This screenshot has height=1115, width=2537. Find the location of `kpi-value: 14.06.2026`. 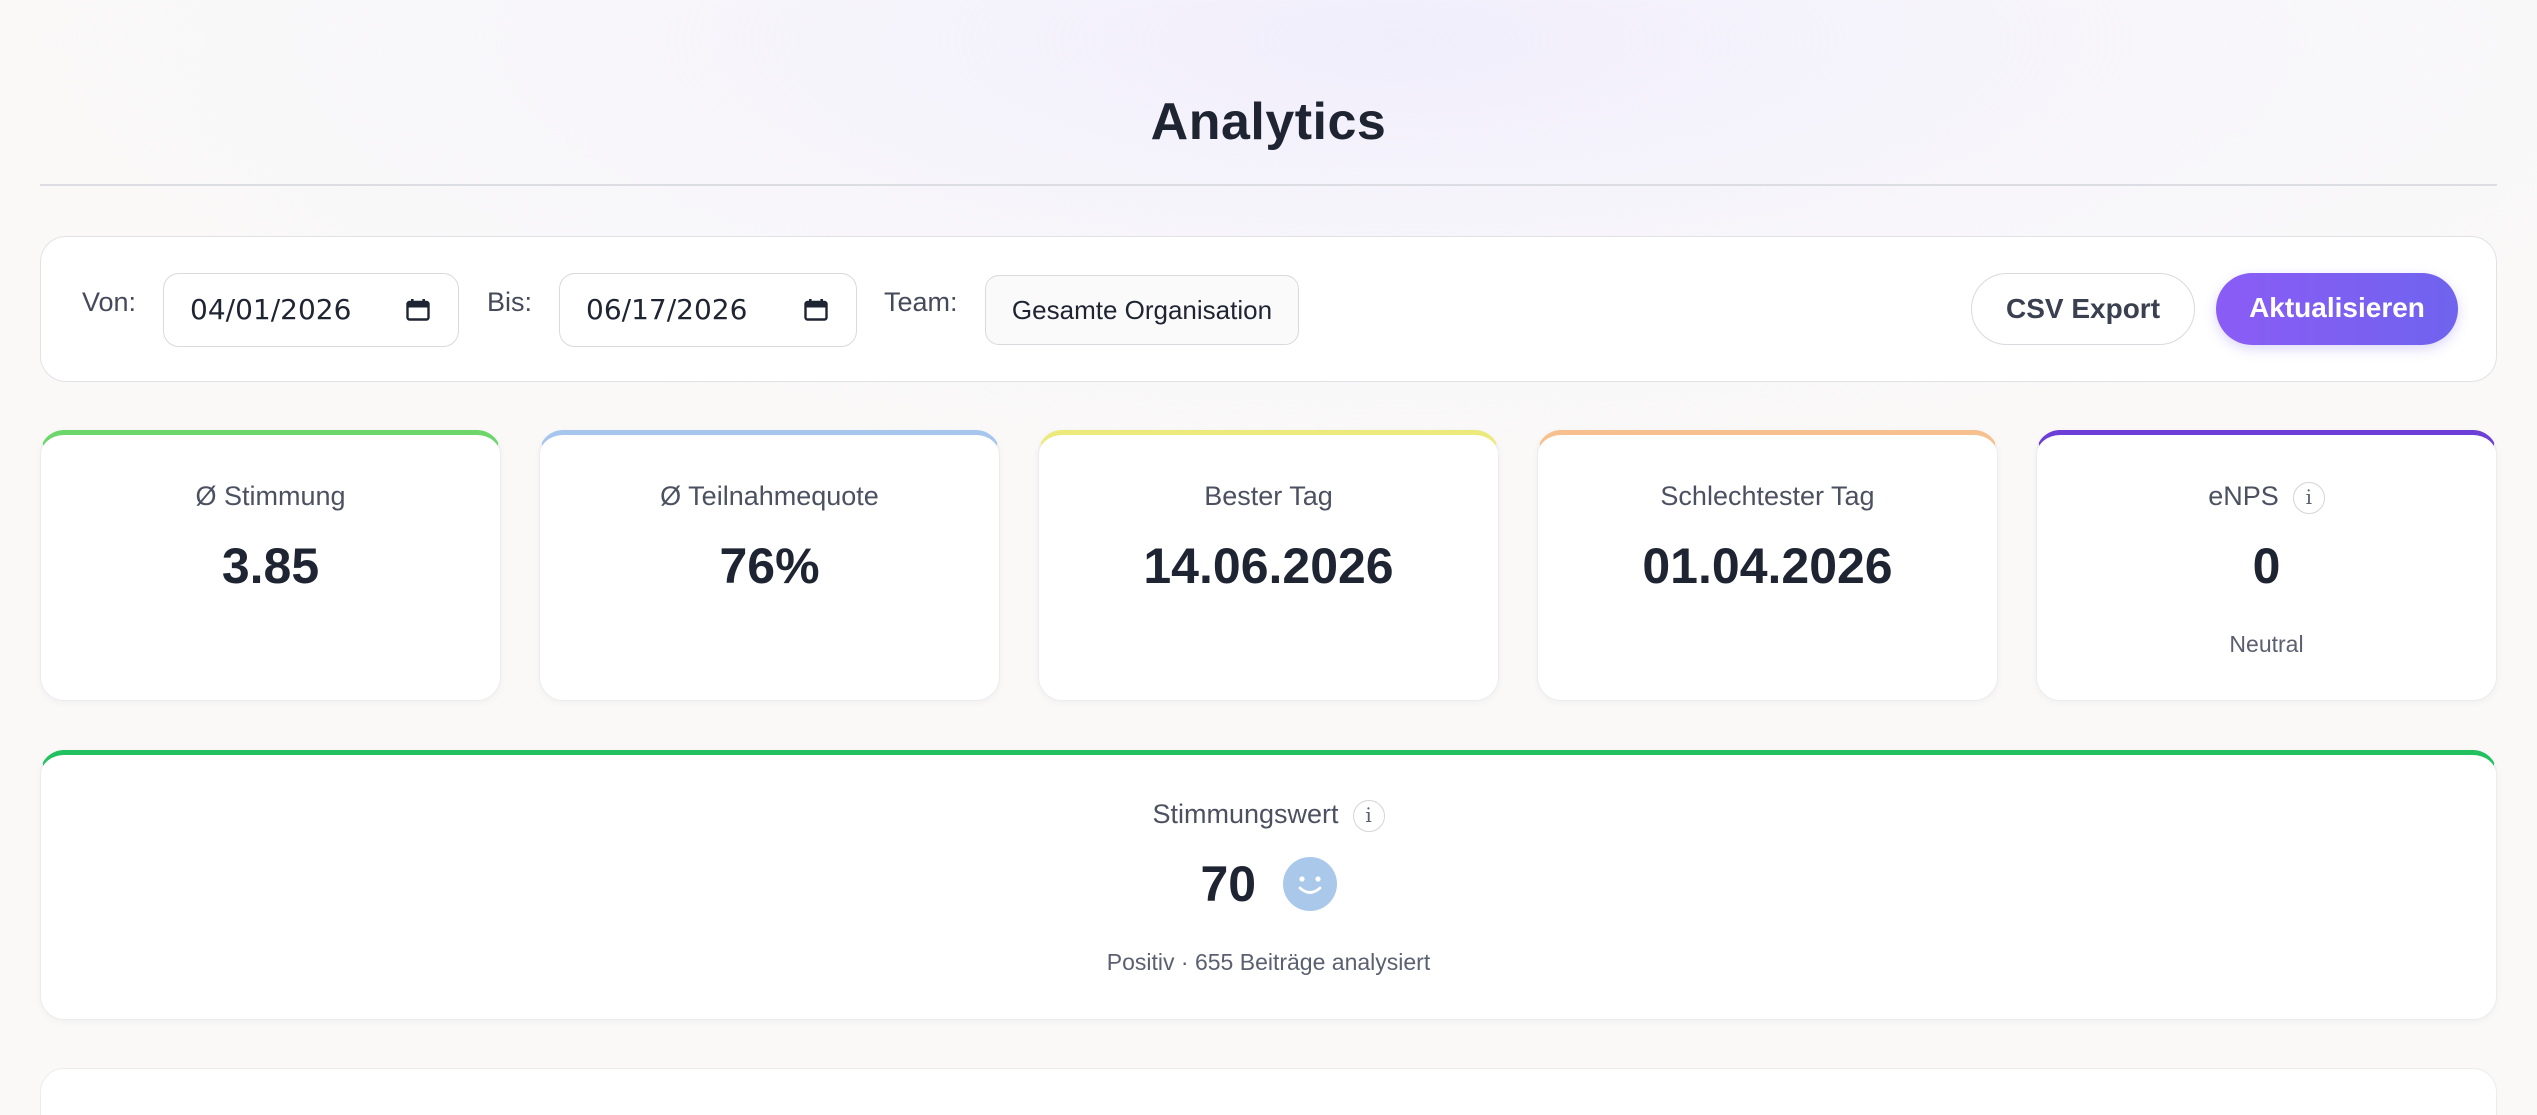

kpi-value: 14.06.2026 is located at coordinates (1268, 566).